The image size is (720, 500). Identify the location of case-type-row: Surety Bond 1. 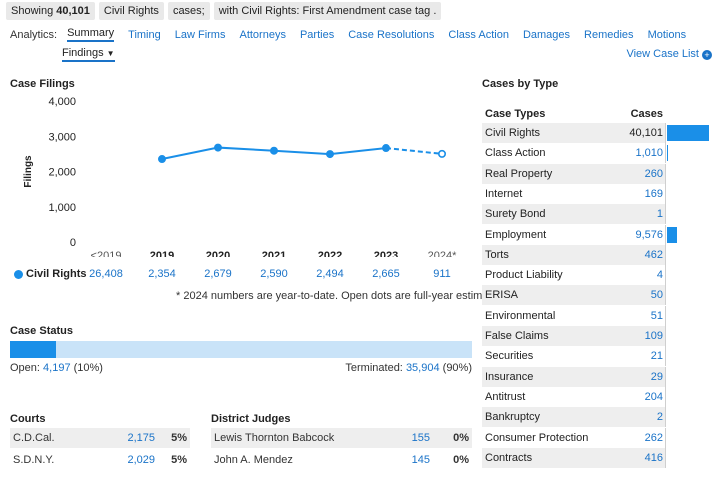
(596, 214).